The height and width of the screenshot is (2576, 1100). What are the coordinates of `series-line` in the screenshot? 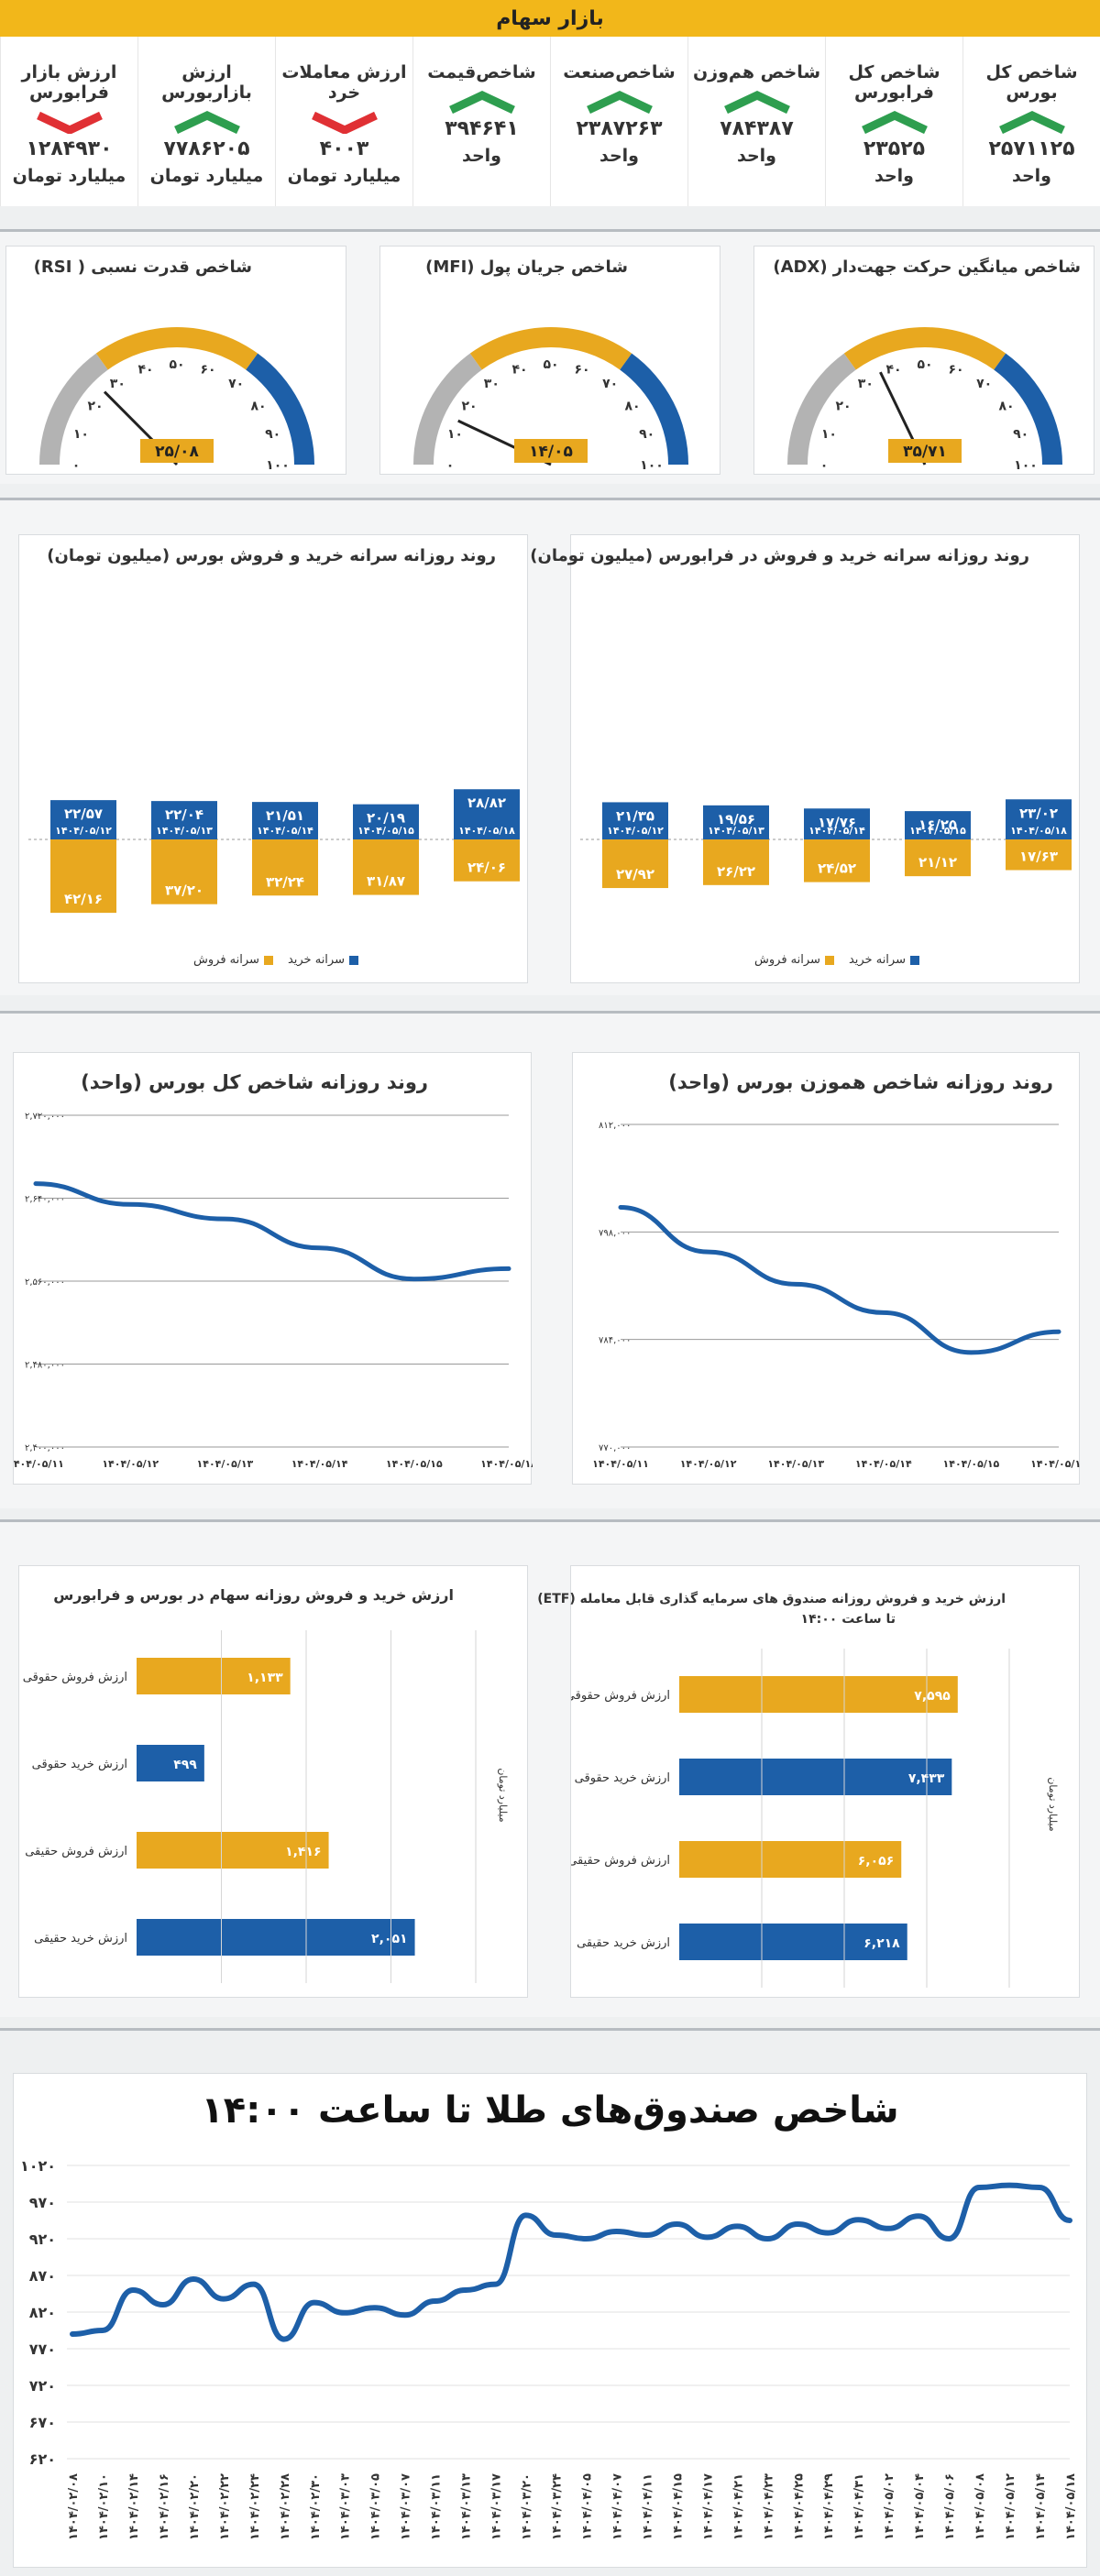 It's located at (840, 1280).